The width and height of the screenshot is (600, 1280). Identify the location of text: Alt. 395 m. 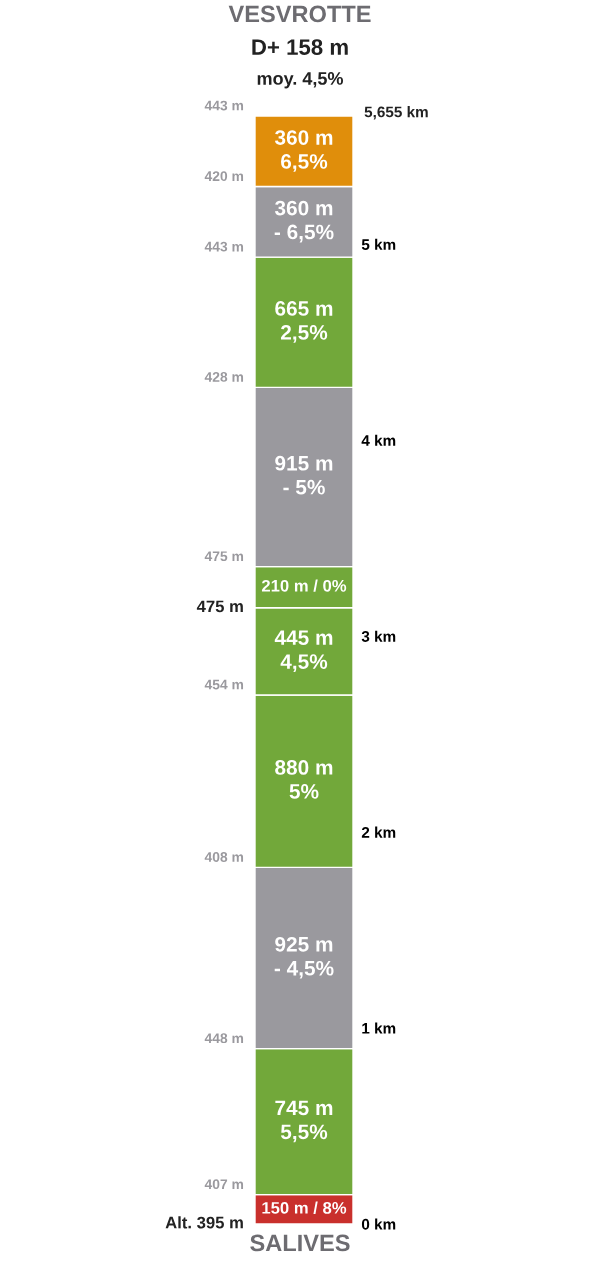
(204, 1222).